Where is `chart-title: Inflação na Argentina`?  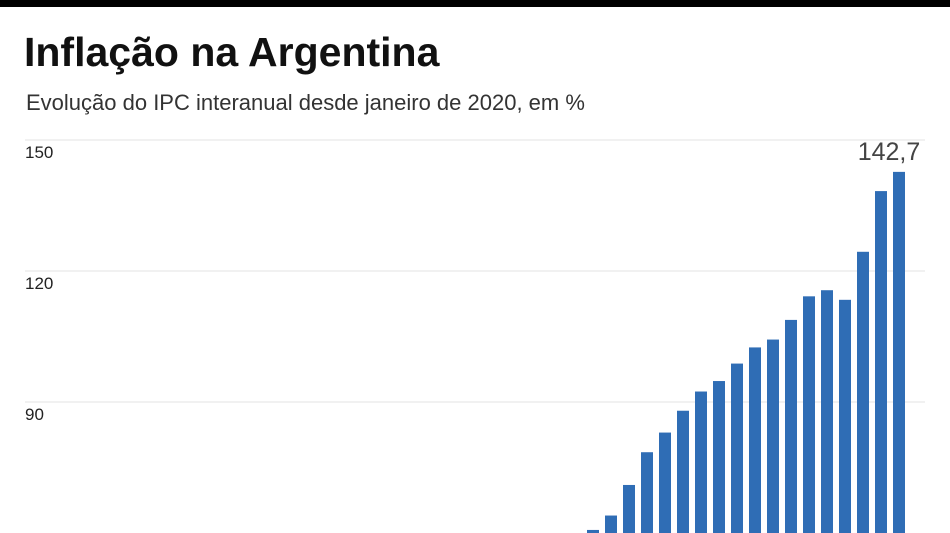 chart-title: Inflação na Argentina is located at coordinates (232, 52).